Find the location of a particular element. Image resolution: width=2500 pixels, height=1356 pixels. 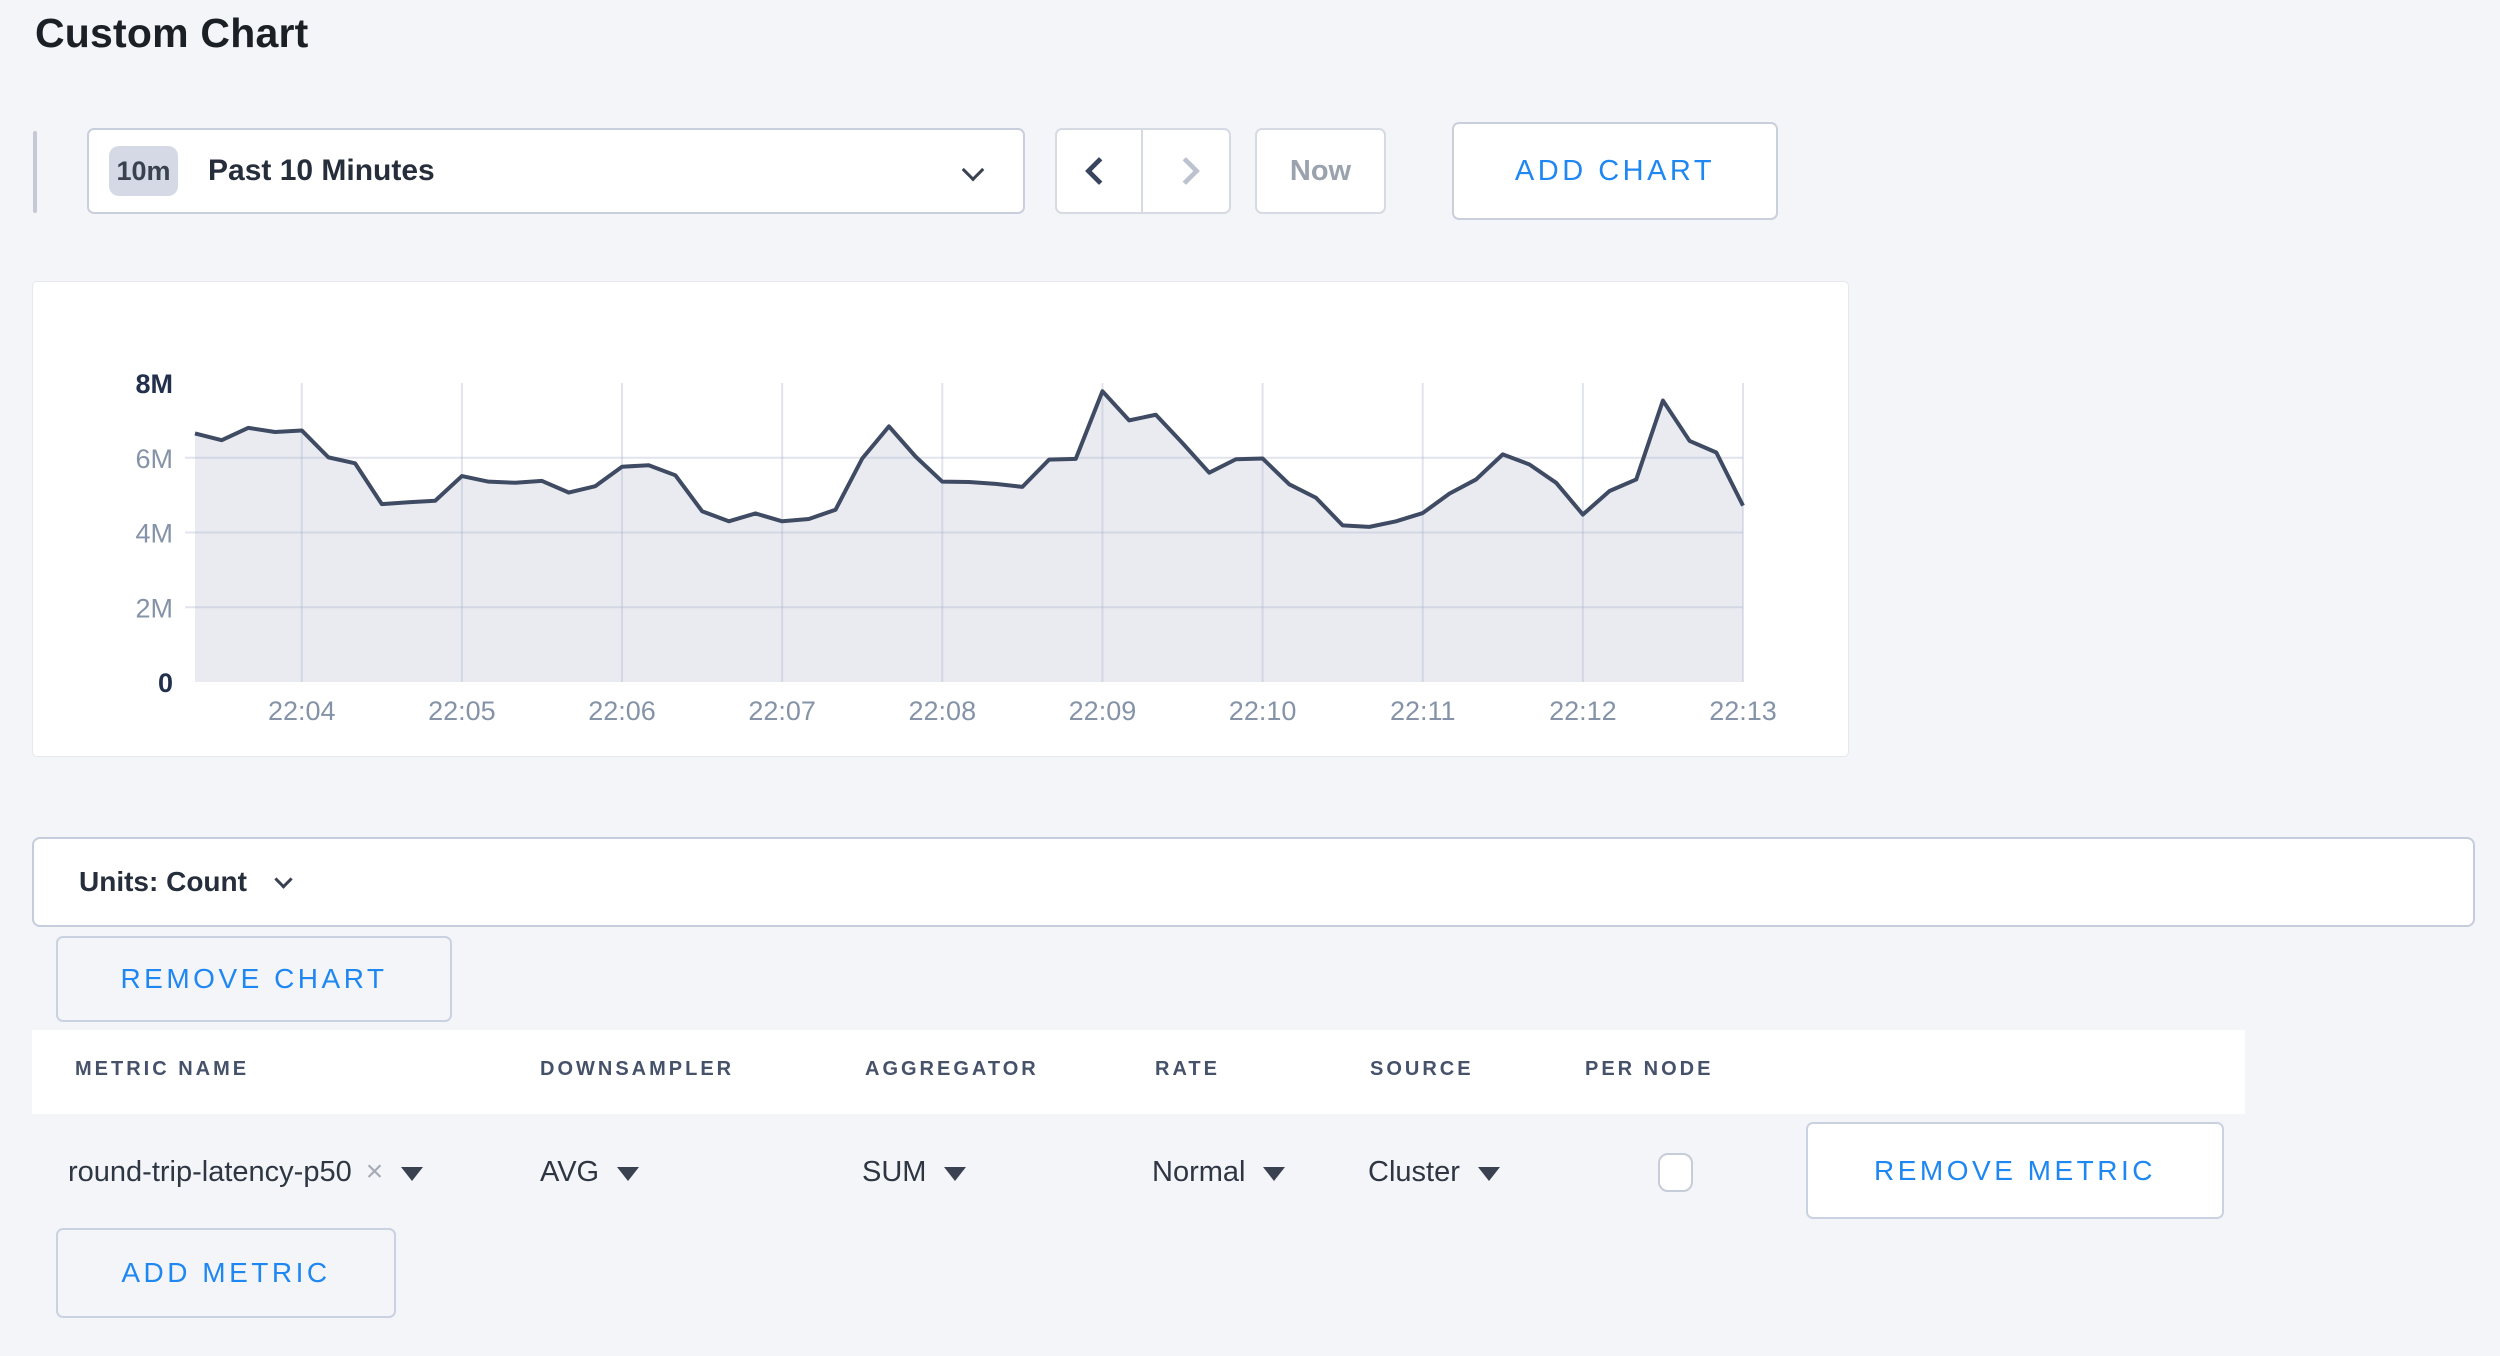

aggregator-value: SUM is located at coordinates (894, 1171).